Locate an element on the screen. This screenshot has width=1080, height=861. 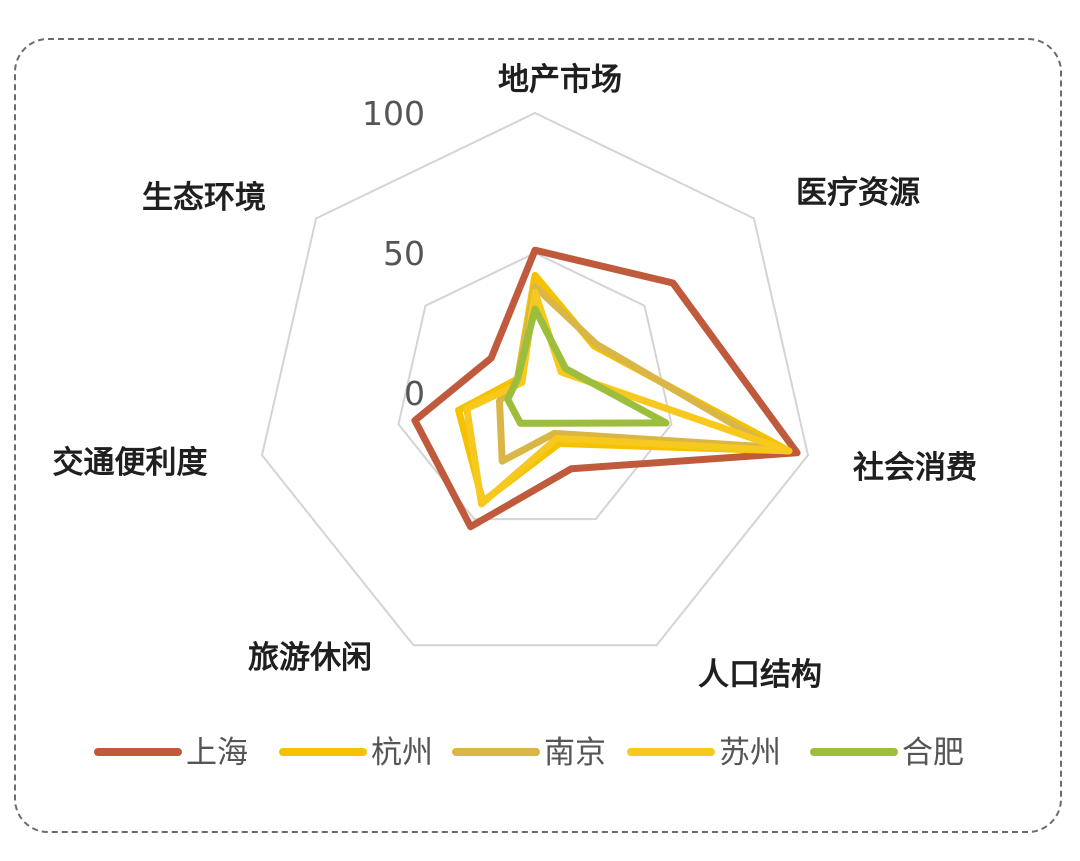
category-label-2: 医疗资源 is located at coordinates (858, 193).